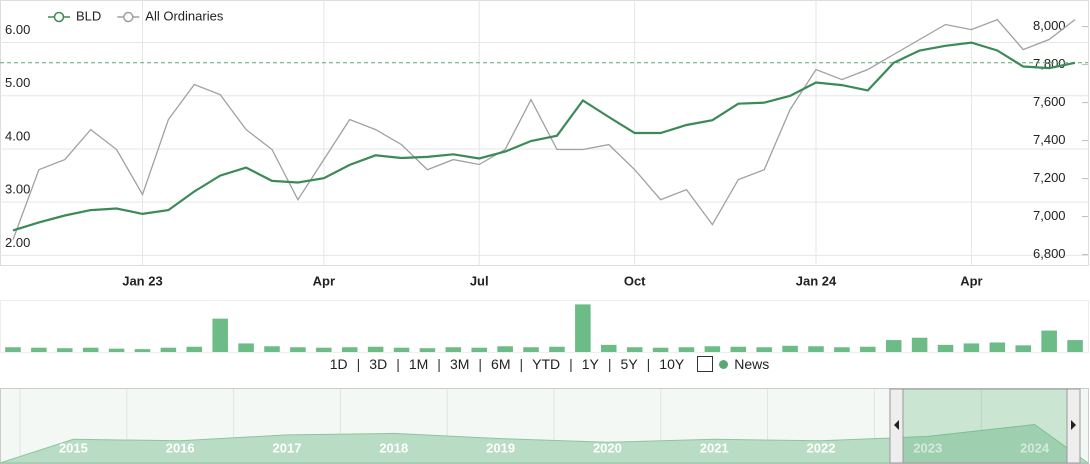 Image resolution: width=1090 pixels, height=464 pixels. Describe the element at coordinates (1049, 101) in the screenshot. I see `y2-tick-label: 7,600` at that location.